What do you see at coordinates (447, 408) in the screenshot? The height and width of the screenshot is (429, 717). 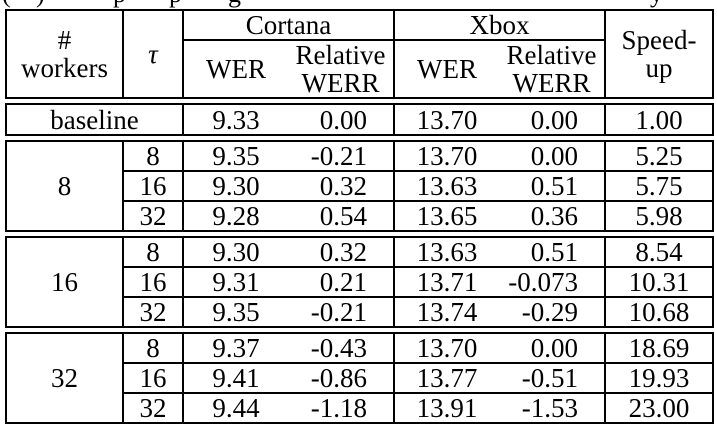 I see `cell-xbox-wer: 13.91` at bounding box center [447, 408].